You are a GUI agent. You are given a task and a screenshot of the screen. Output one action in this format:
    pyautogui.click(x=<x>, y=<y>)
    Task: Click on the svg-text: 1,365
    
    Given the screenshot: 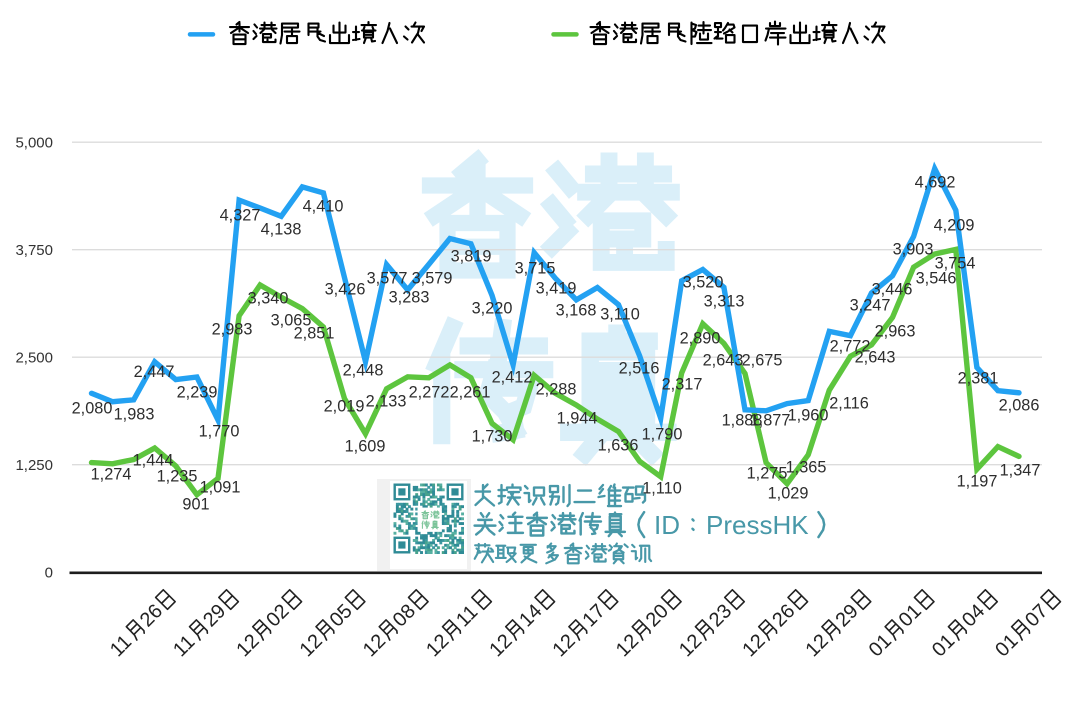 What is the action you would take?
    pyautogui.click(x=806, y=468)
    